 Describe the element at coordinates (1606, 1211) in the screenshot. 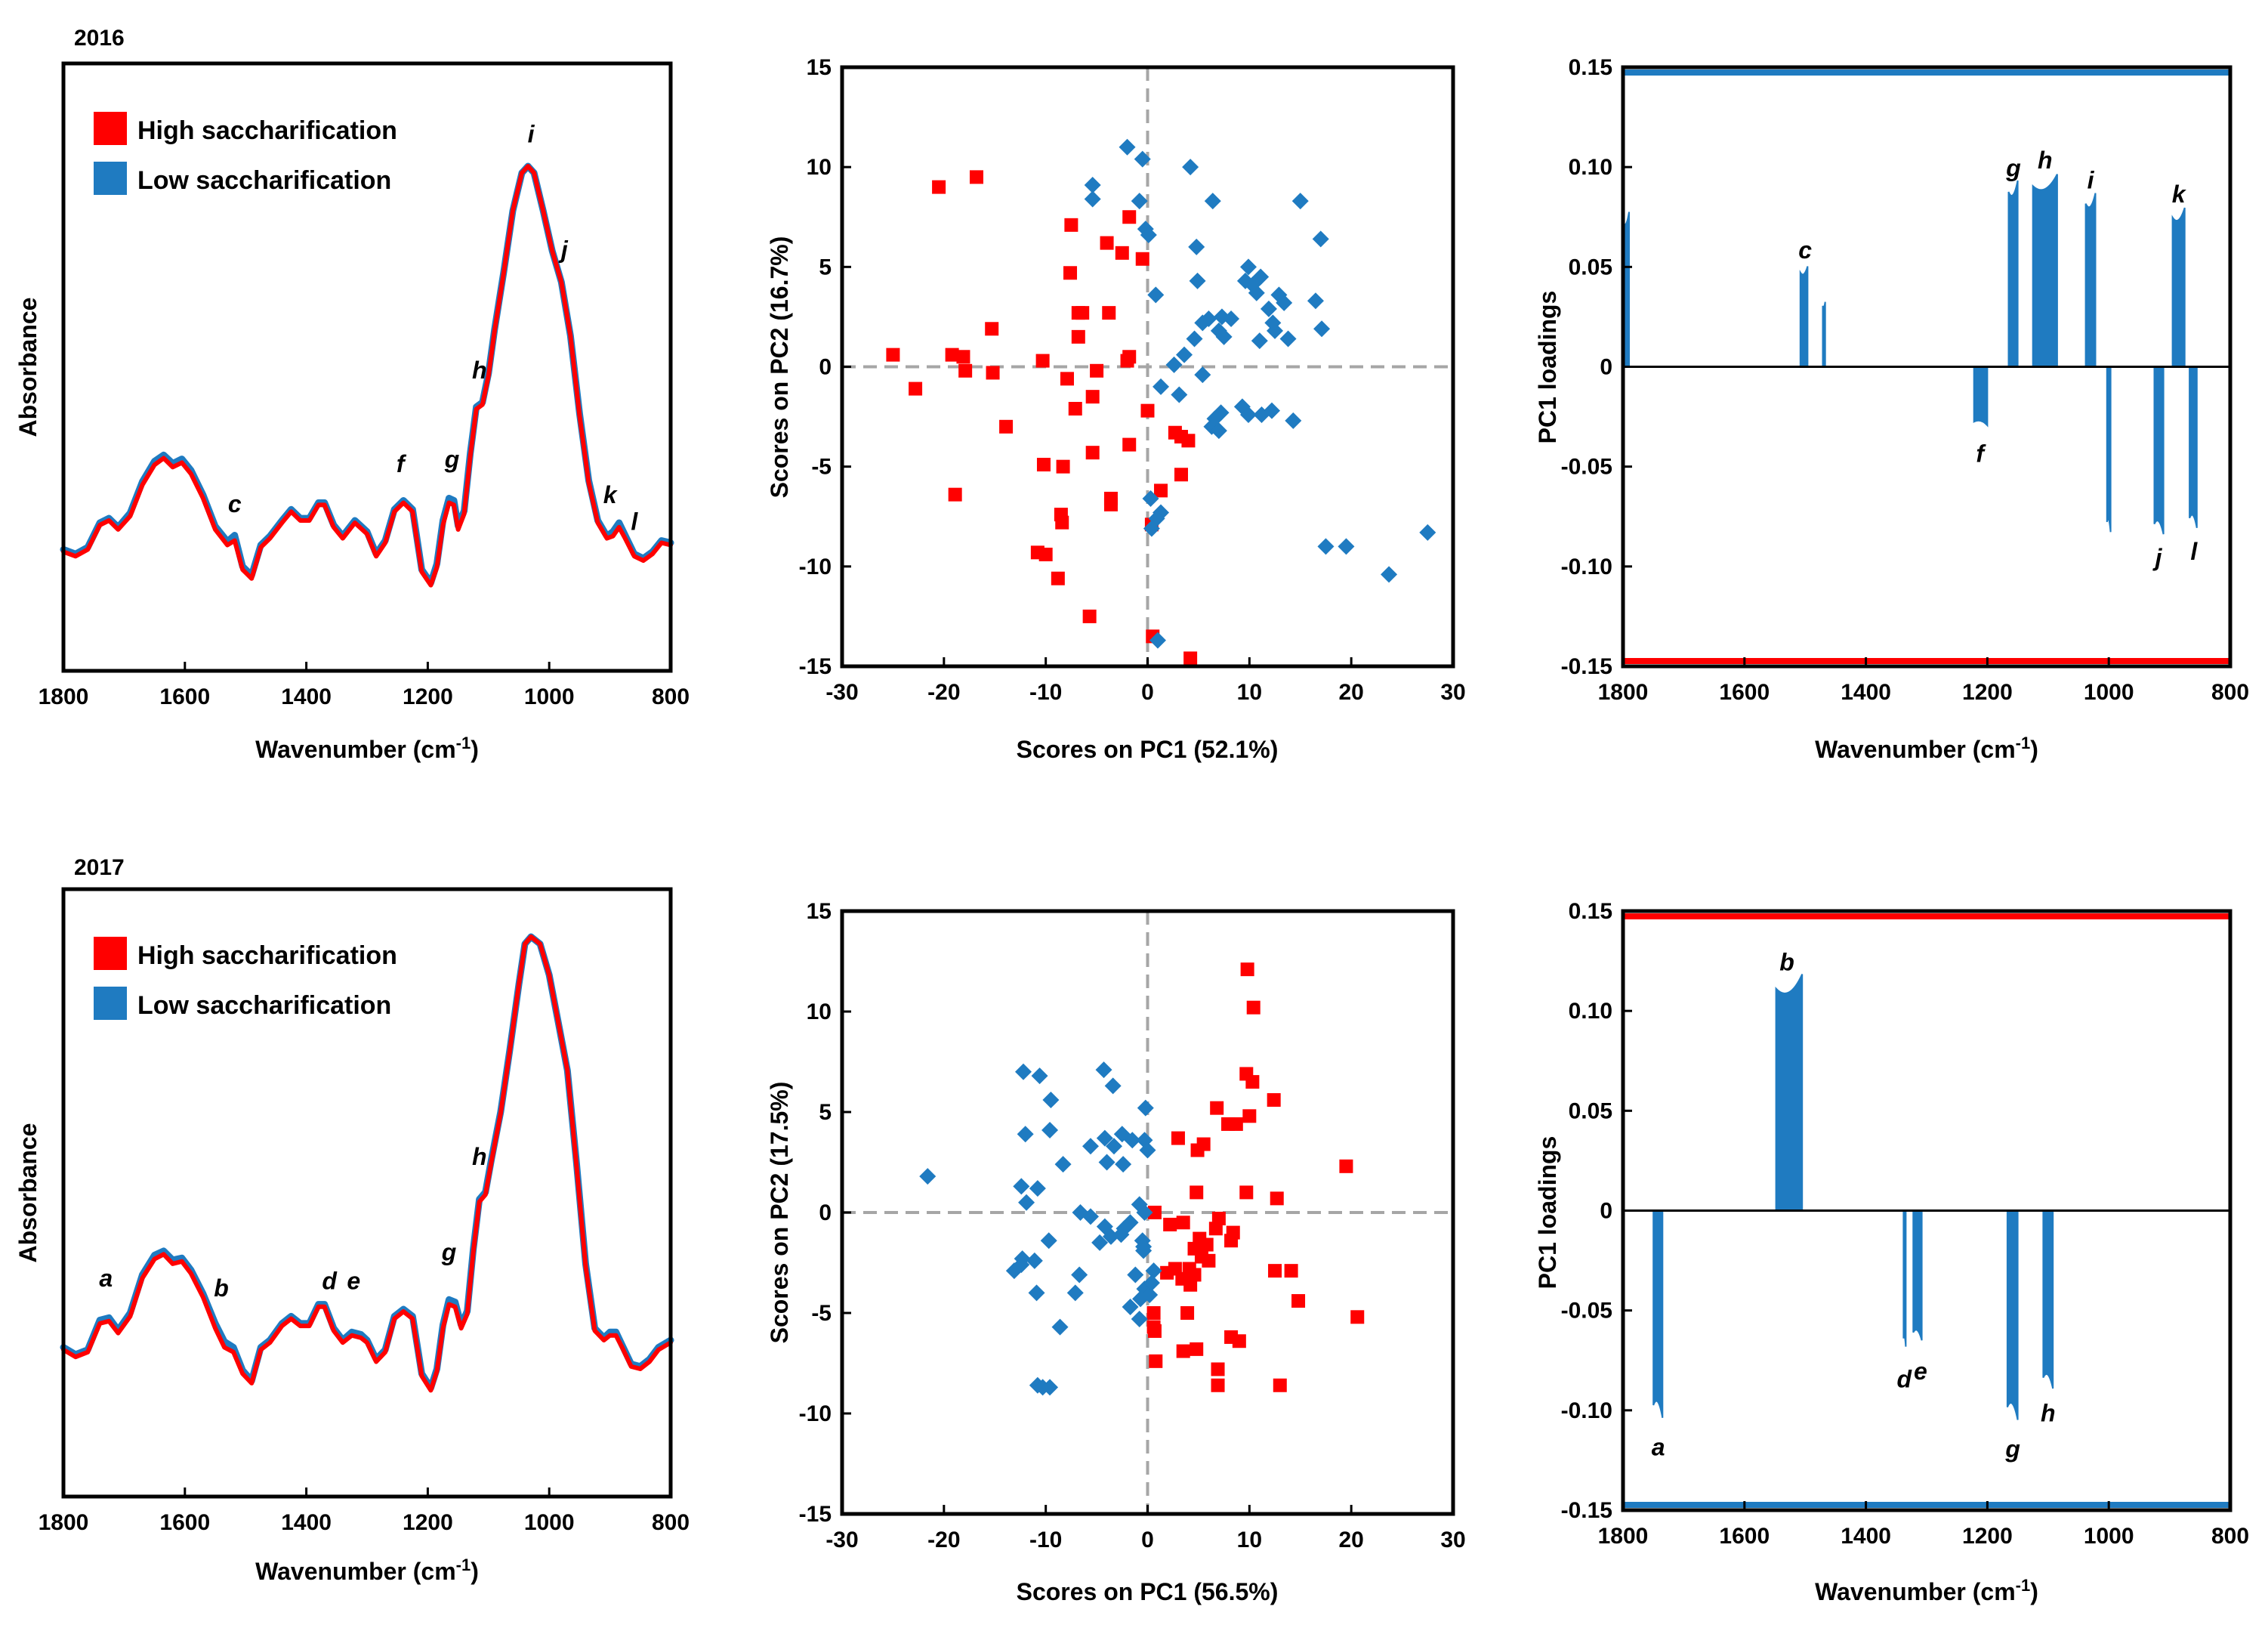

I see `loadings-2017-y-tick-label: 0` at that location.